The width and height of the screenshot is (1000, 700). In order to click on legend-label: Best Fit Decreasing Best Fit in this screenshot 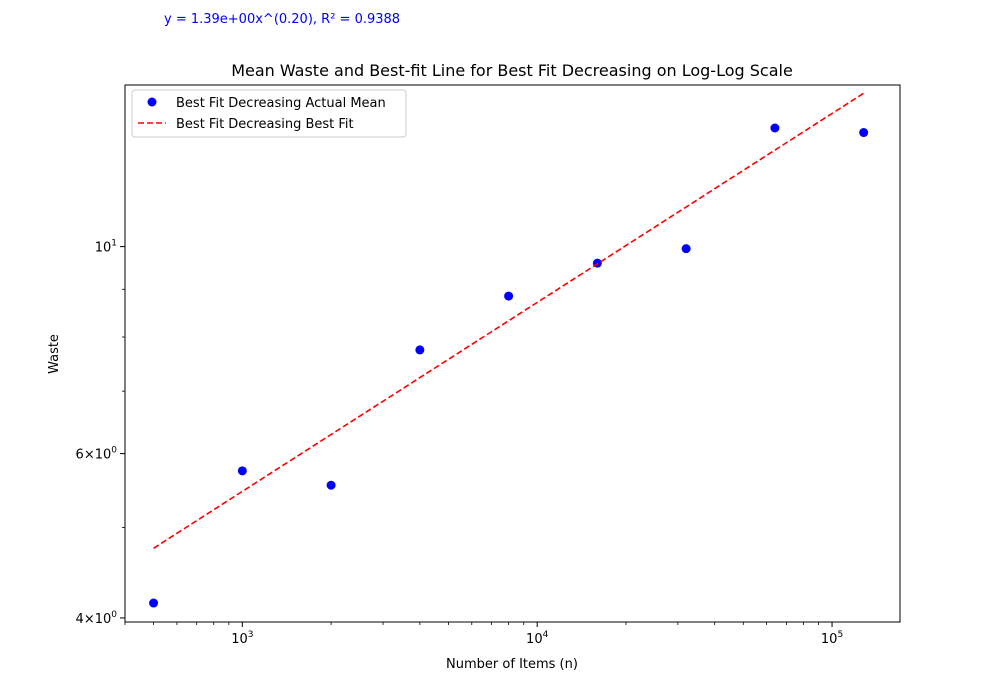, I will do `click(265, 124)`.